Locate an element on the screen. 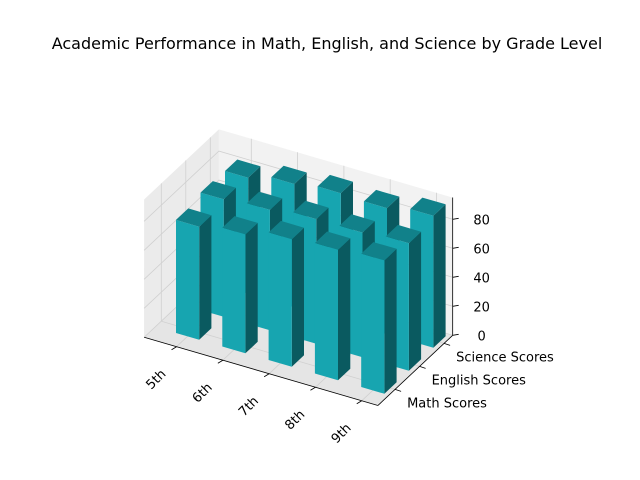 The height and width of the screenshot is (480, 640). z-tick-label: 0 is located at coordinates (482, 336).